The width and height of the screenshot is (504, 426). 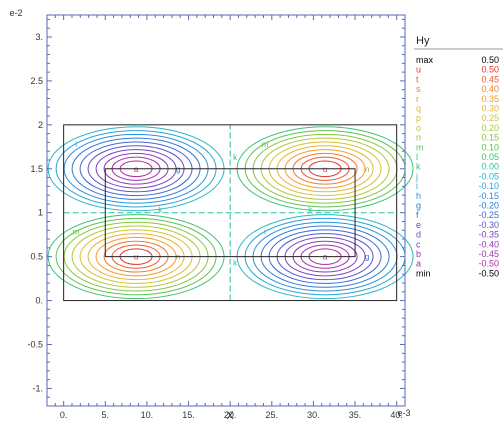 What do you see at coordinates (417, 186) in the screenshot?
I see `legend-entry-label: i` at bounding box center [417, 186].